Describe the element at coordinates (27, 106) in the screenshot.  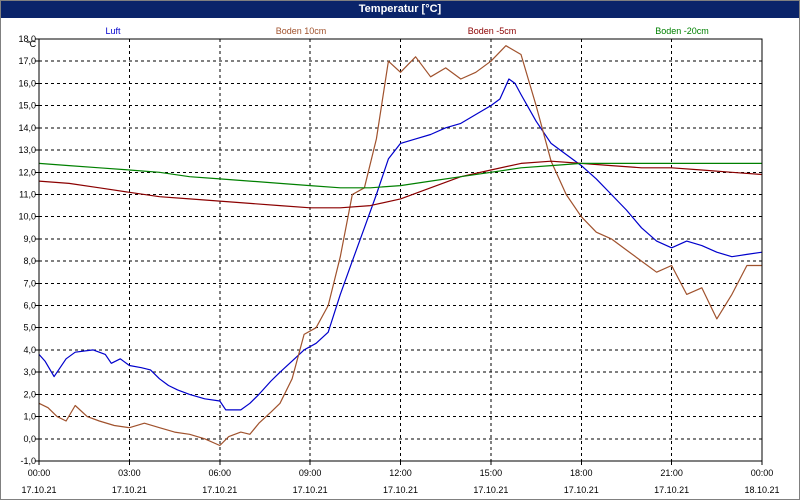
I see `y-tick-label: 15,0` at that location.